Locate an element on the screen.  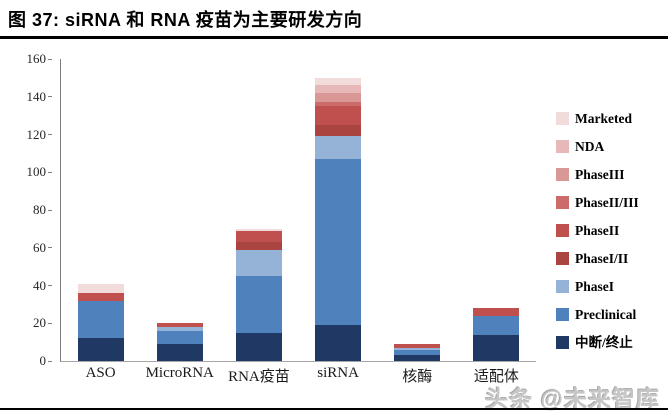
y-tick-label: 60 is located at coordinates (39, 247).